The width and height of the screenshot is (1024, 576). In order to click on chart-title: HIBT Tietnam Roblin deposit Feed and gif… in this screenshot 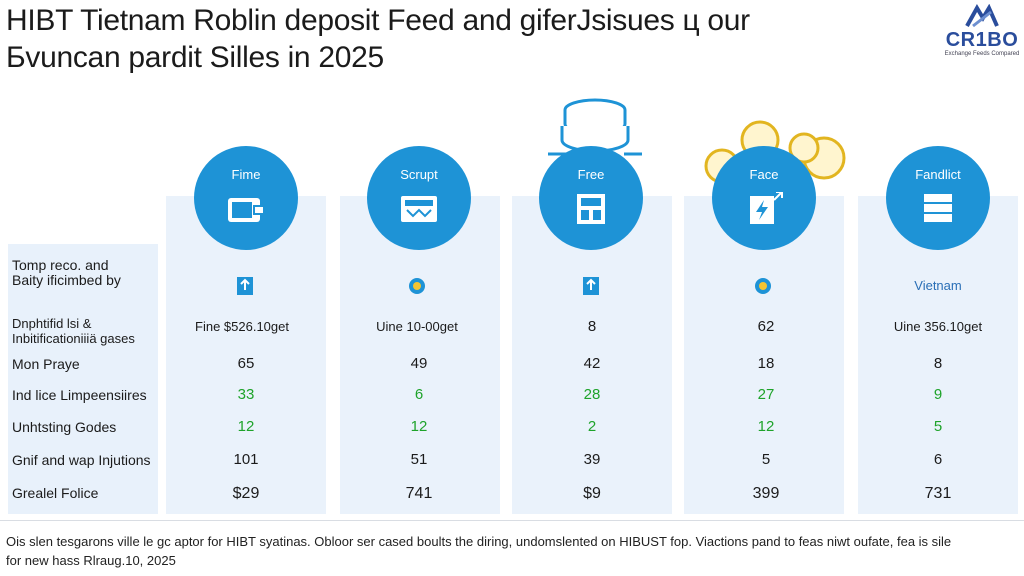, I will do `click(471, 39)`.